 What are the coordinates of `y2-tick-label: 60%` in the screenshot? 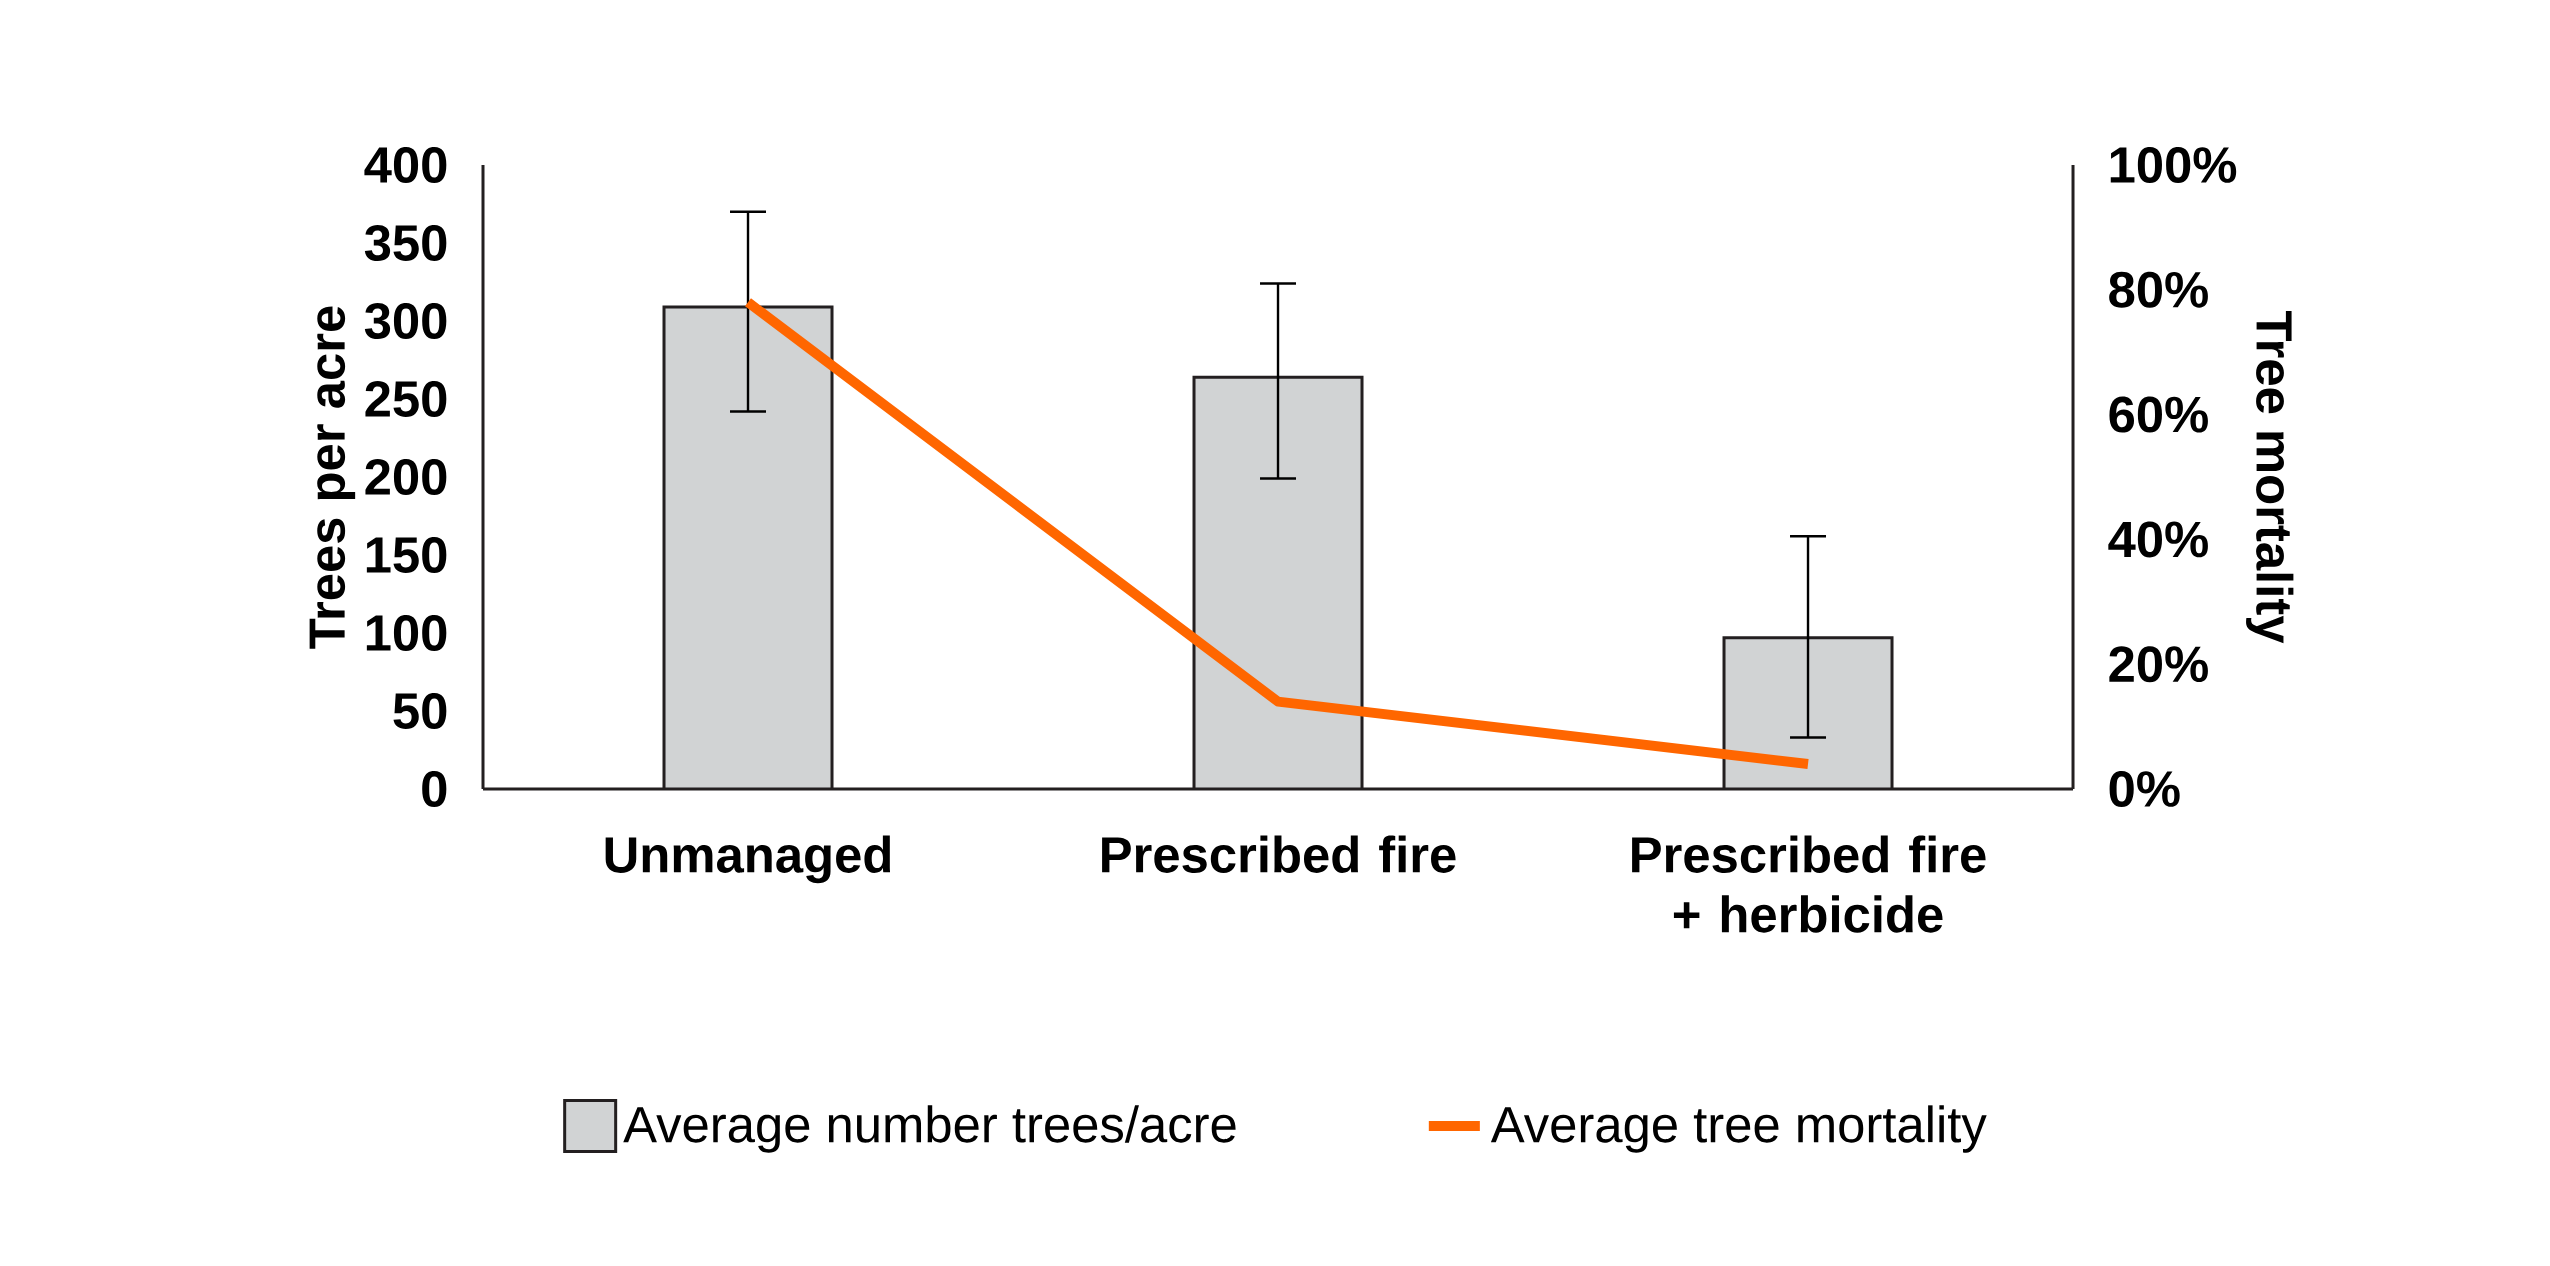 It's located at (2158, 414).